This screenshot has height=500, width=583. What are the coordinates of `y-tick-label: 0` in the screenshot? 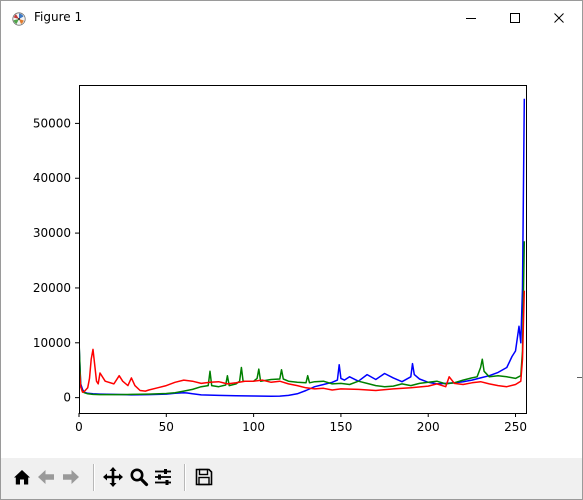 It's located at (67, 398).